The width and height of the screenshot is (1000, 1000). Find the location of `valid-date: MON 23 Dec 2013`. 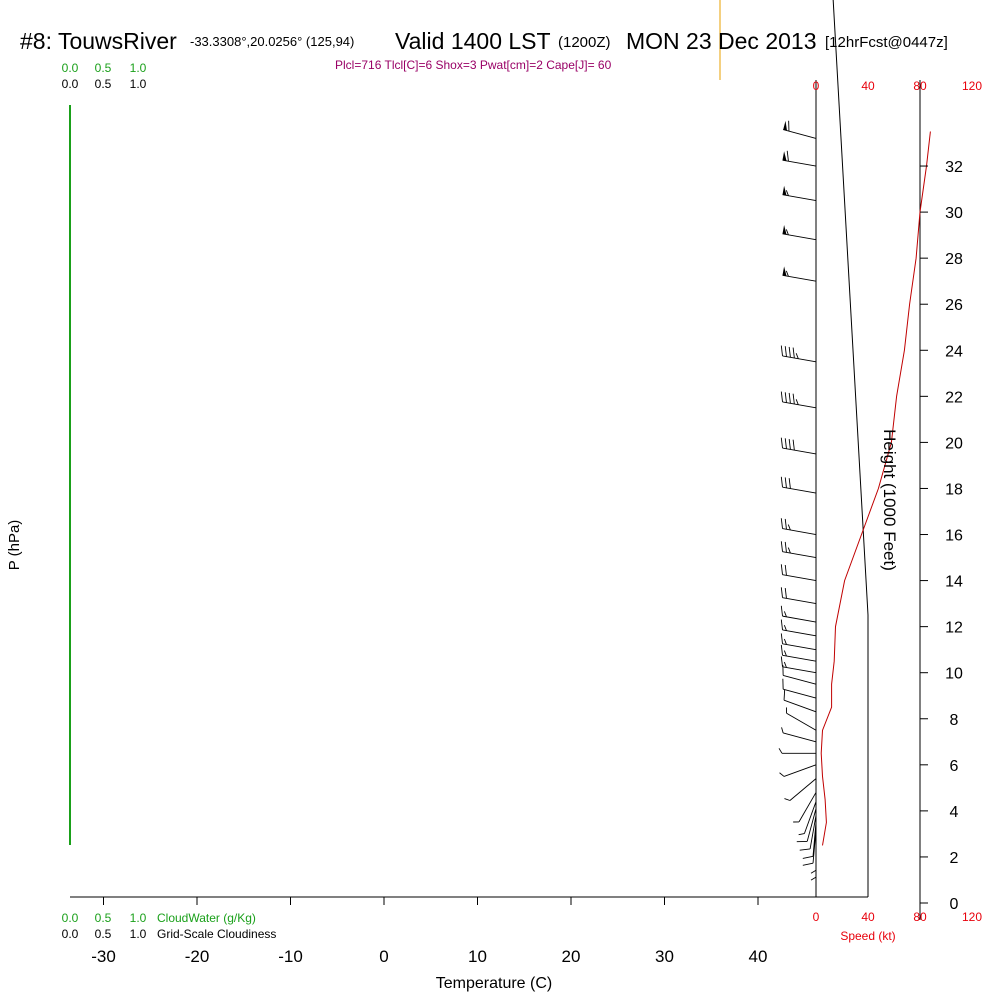

valid-date: MON 23 Dec 2013 is located at coordinates (721, 41).